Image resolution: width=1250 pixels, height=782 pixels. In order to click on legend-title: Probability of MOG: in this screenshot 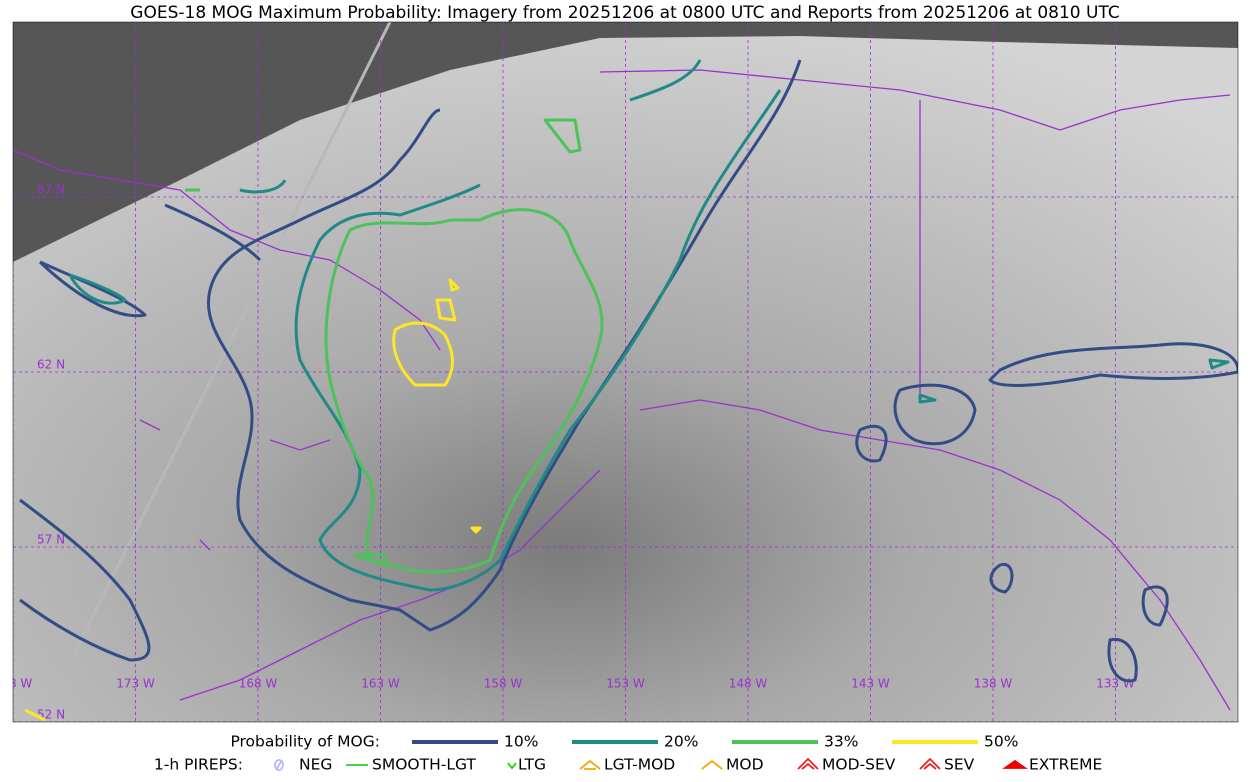, I will do `click(305, 742)`.